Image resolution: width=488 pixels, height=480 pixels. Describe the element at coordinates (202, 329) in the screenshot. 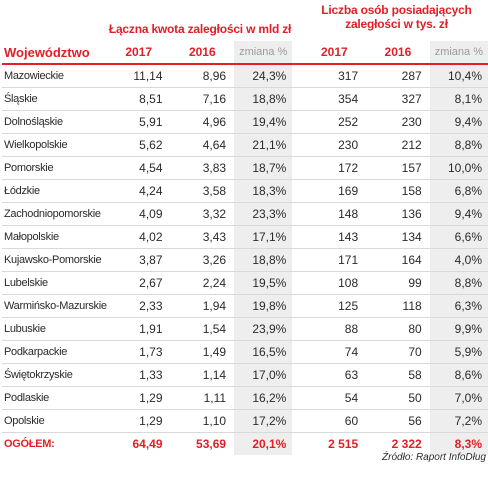

I see `debt-2016-cell: 1,54` at that location.